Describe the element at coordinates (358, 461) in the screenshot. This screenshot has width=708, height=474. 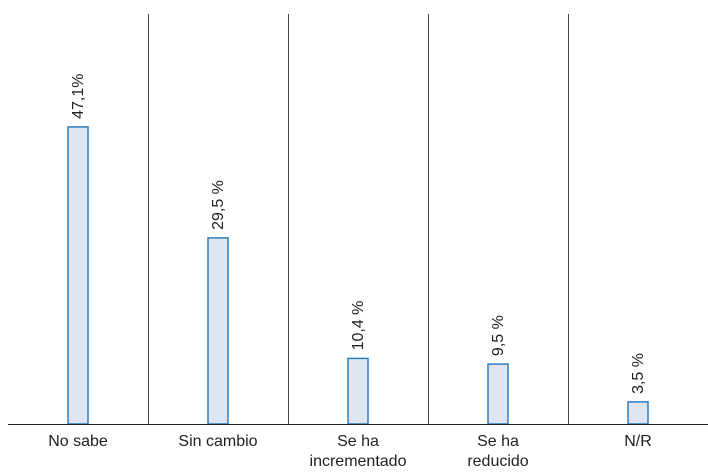
I see `x-tick-label-line: incrementado` at that location.